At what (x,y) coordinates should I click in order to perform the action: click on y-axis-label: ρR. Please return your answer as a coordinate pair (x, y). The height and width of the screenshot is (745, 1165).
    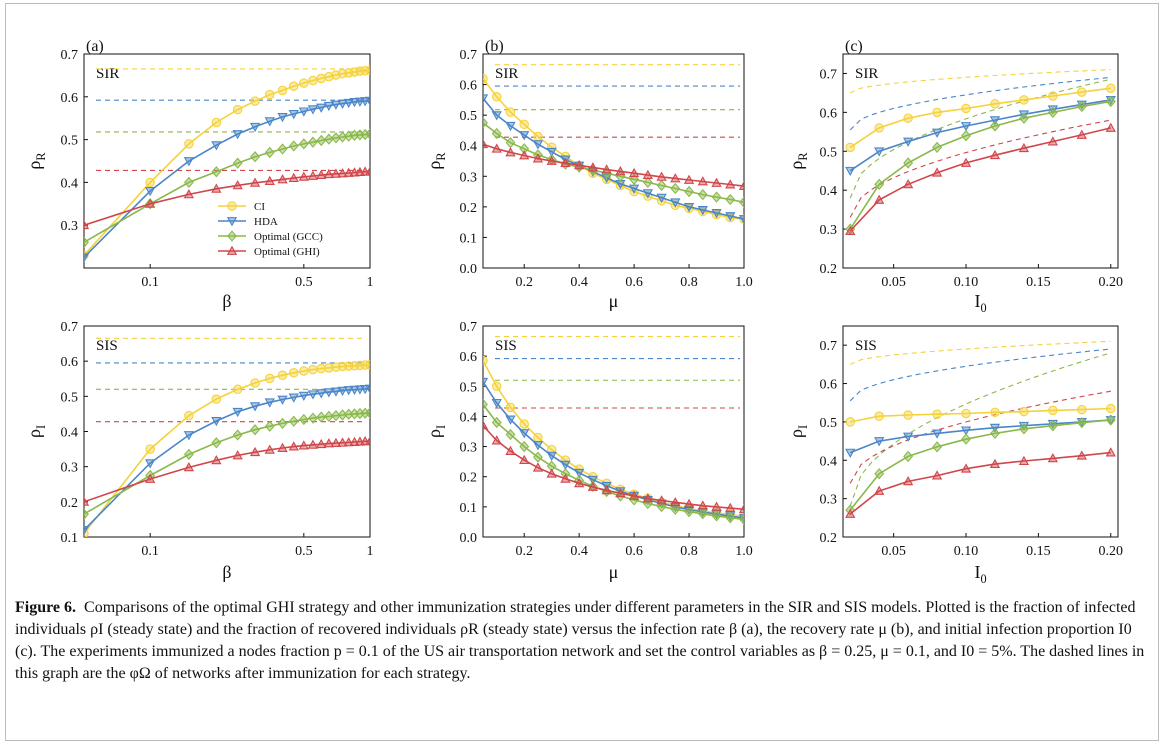
    Looking at the image, I should click on (436, 161).